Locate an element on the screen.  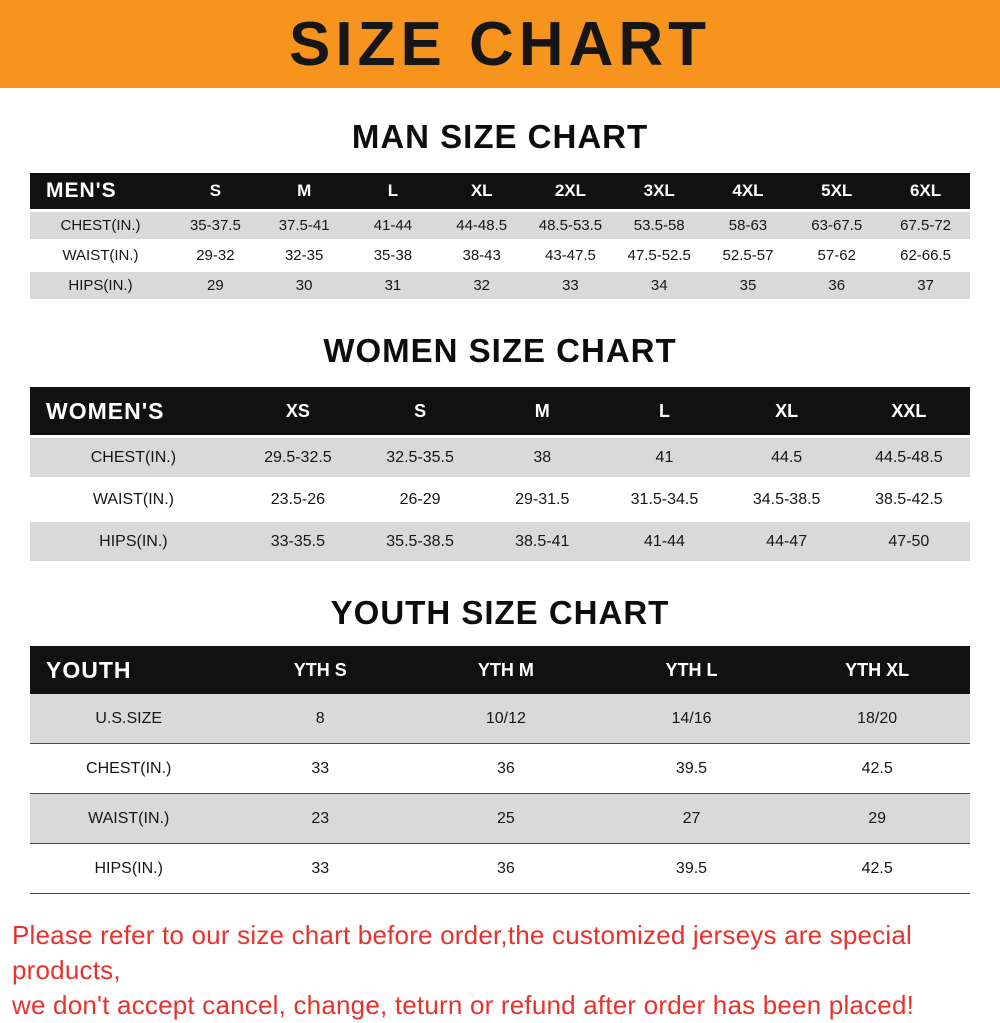
section-heading: WOMEN SIZE CHART is located at coordinates (500, 350).